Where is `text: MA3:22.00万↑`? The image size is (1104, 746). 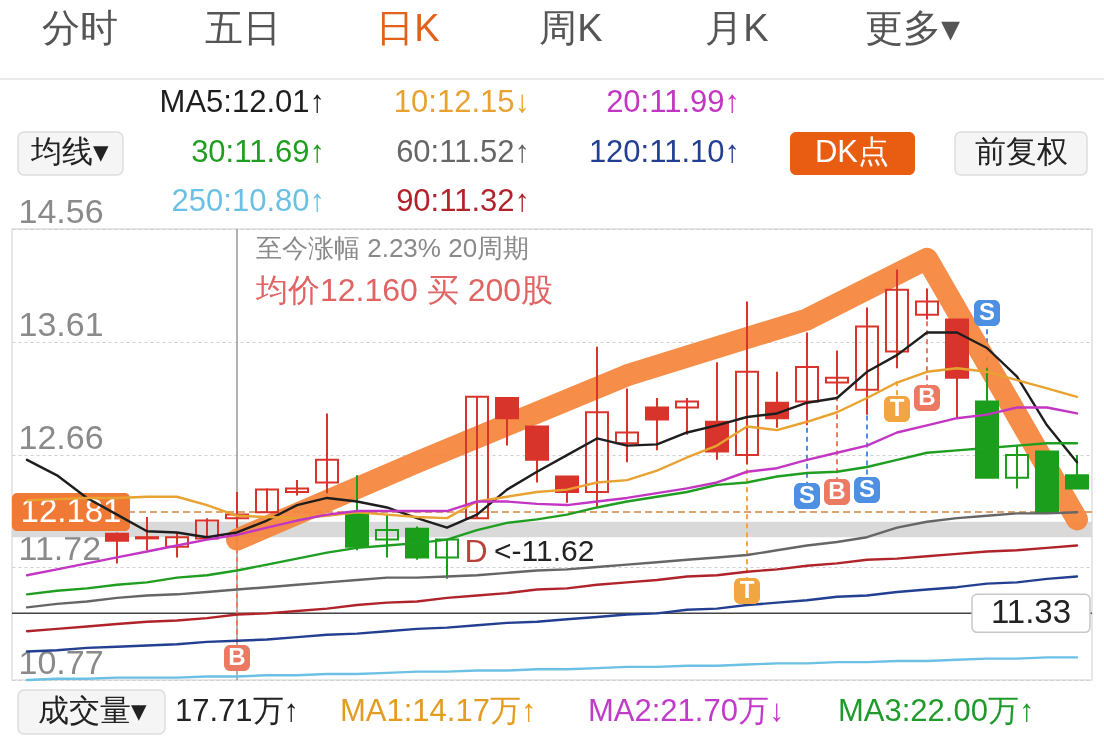 text: MA3:22.00万↑ is located at coordinates (936, 710).